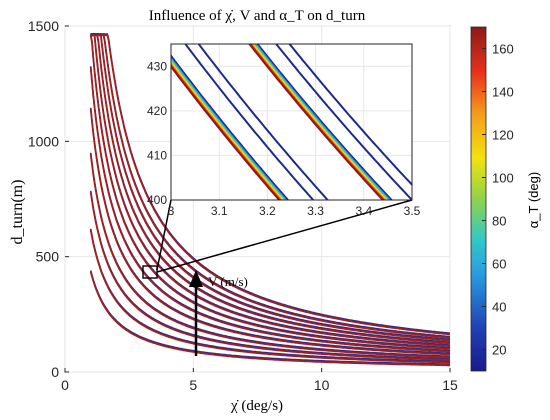 This screenshot has height=420, width=550. Describe the element at coordinates (533, 200) in the screenshot. I see `colorbar-label: α_T (deg)` at that location.